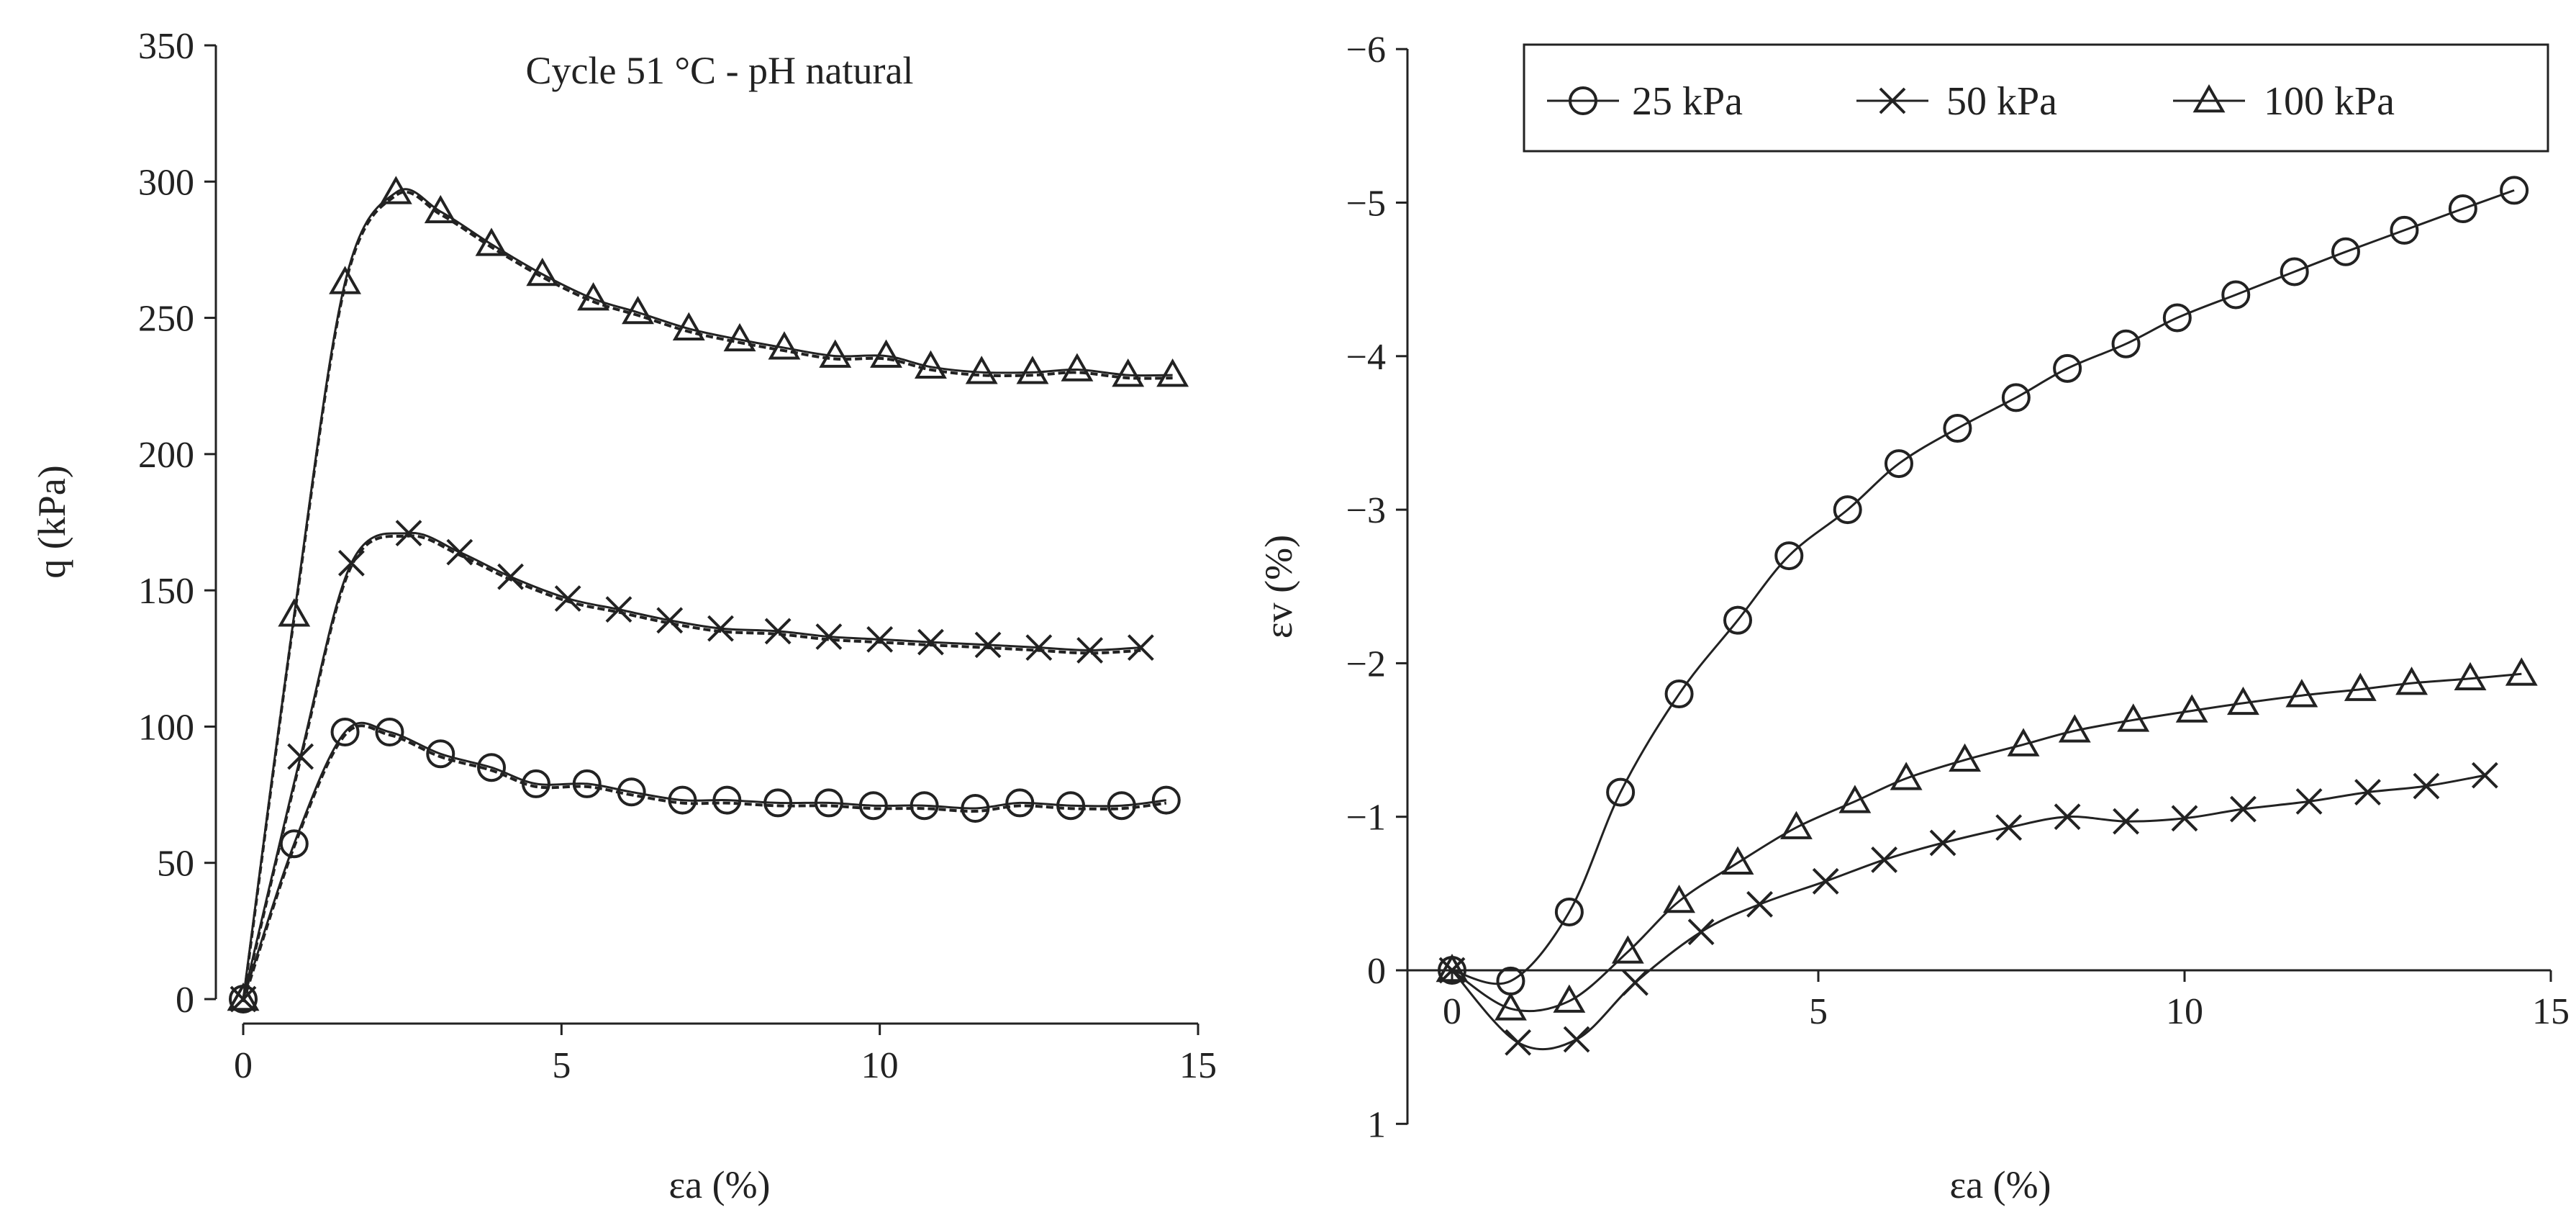 The width and height of the screenshot is (2576, 1228). Describe the element at coordinates (166, 182) in the screenshot. I see `left-y-tick-label: 300` at that location.